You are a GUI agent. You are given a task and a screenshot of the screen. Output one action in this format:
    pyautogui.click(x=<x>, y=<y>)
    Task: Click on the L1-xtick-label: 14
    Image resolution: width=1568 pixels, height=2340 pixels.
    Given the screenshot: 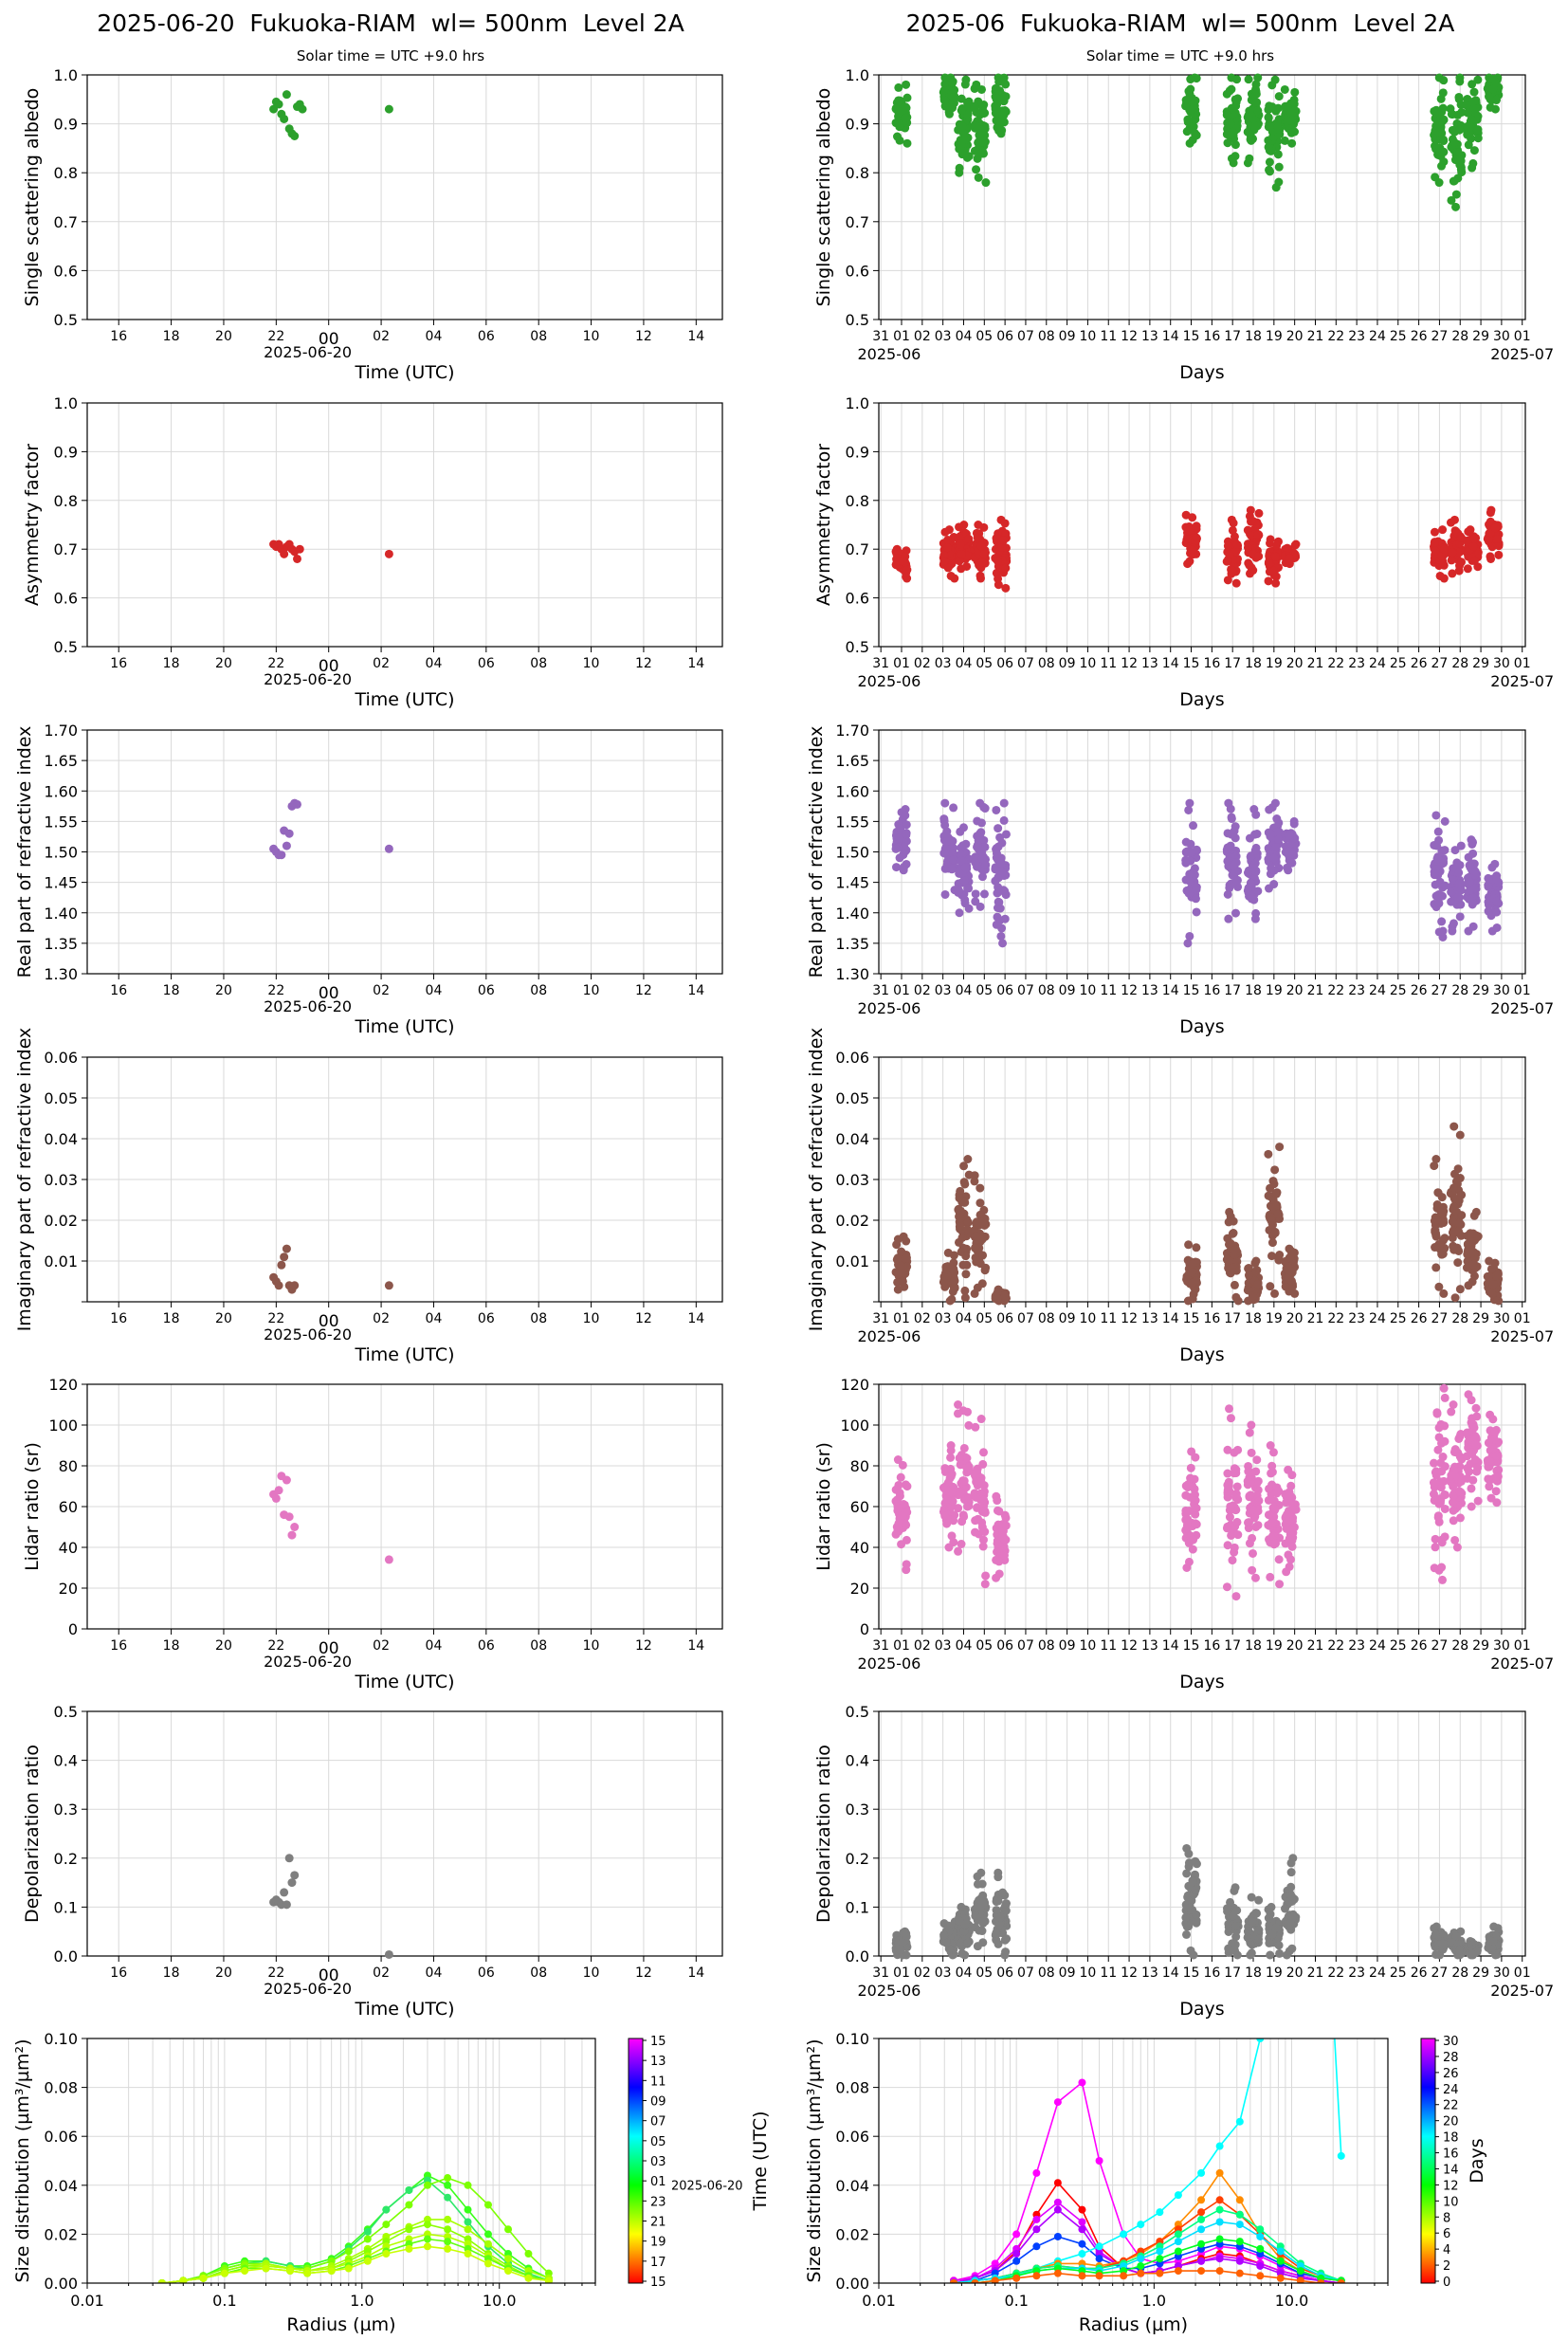 What is the action you would take?
    pyautogui.click(x=695, y=336)
    